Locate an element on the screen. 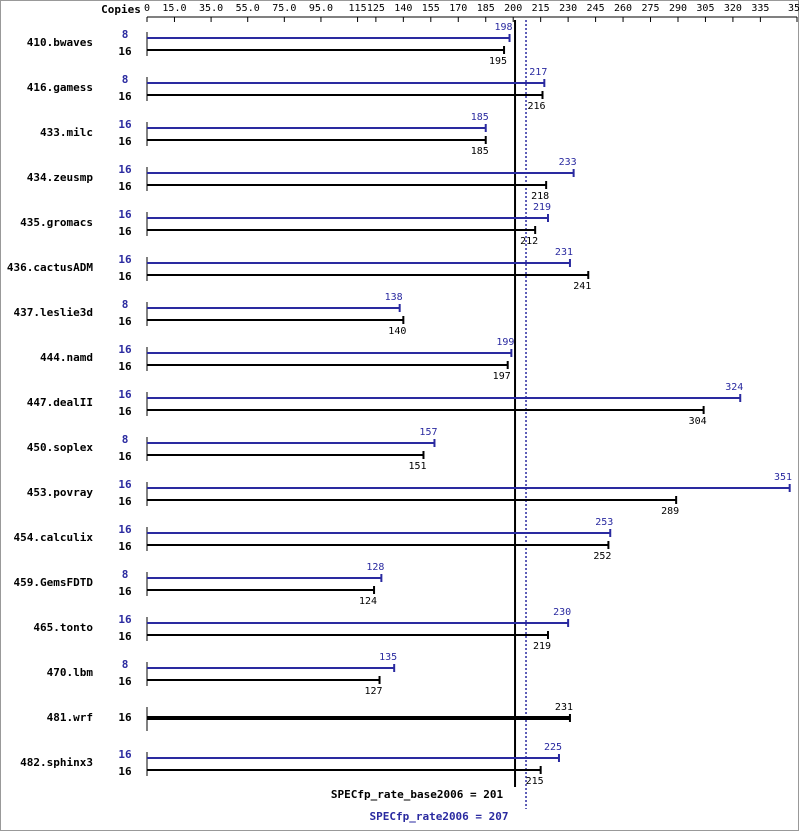 Image resolution: width=799 pixels, height=831 pixels. x-tick-label: 230 is located at coordinates (568, 8).